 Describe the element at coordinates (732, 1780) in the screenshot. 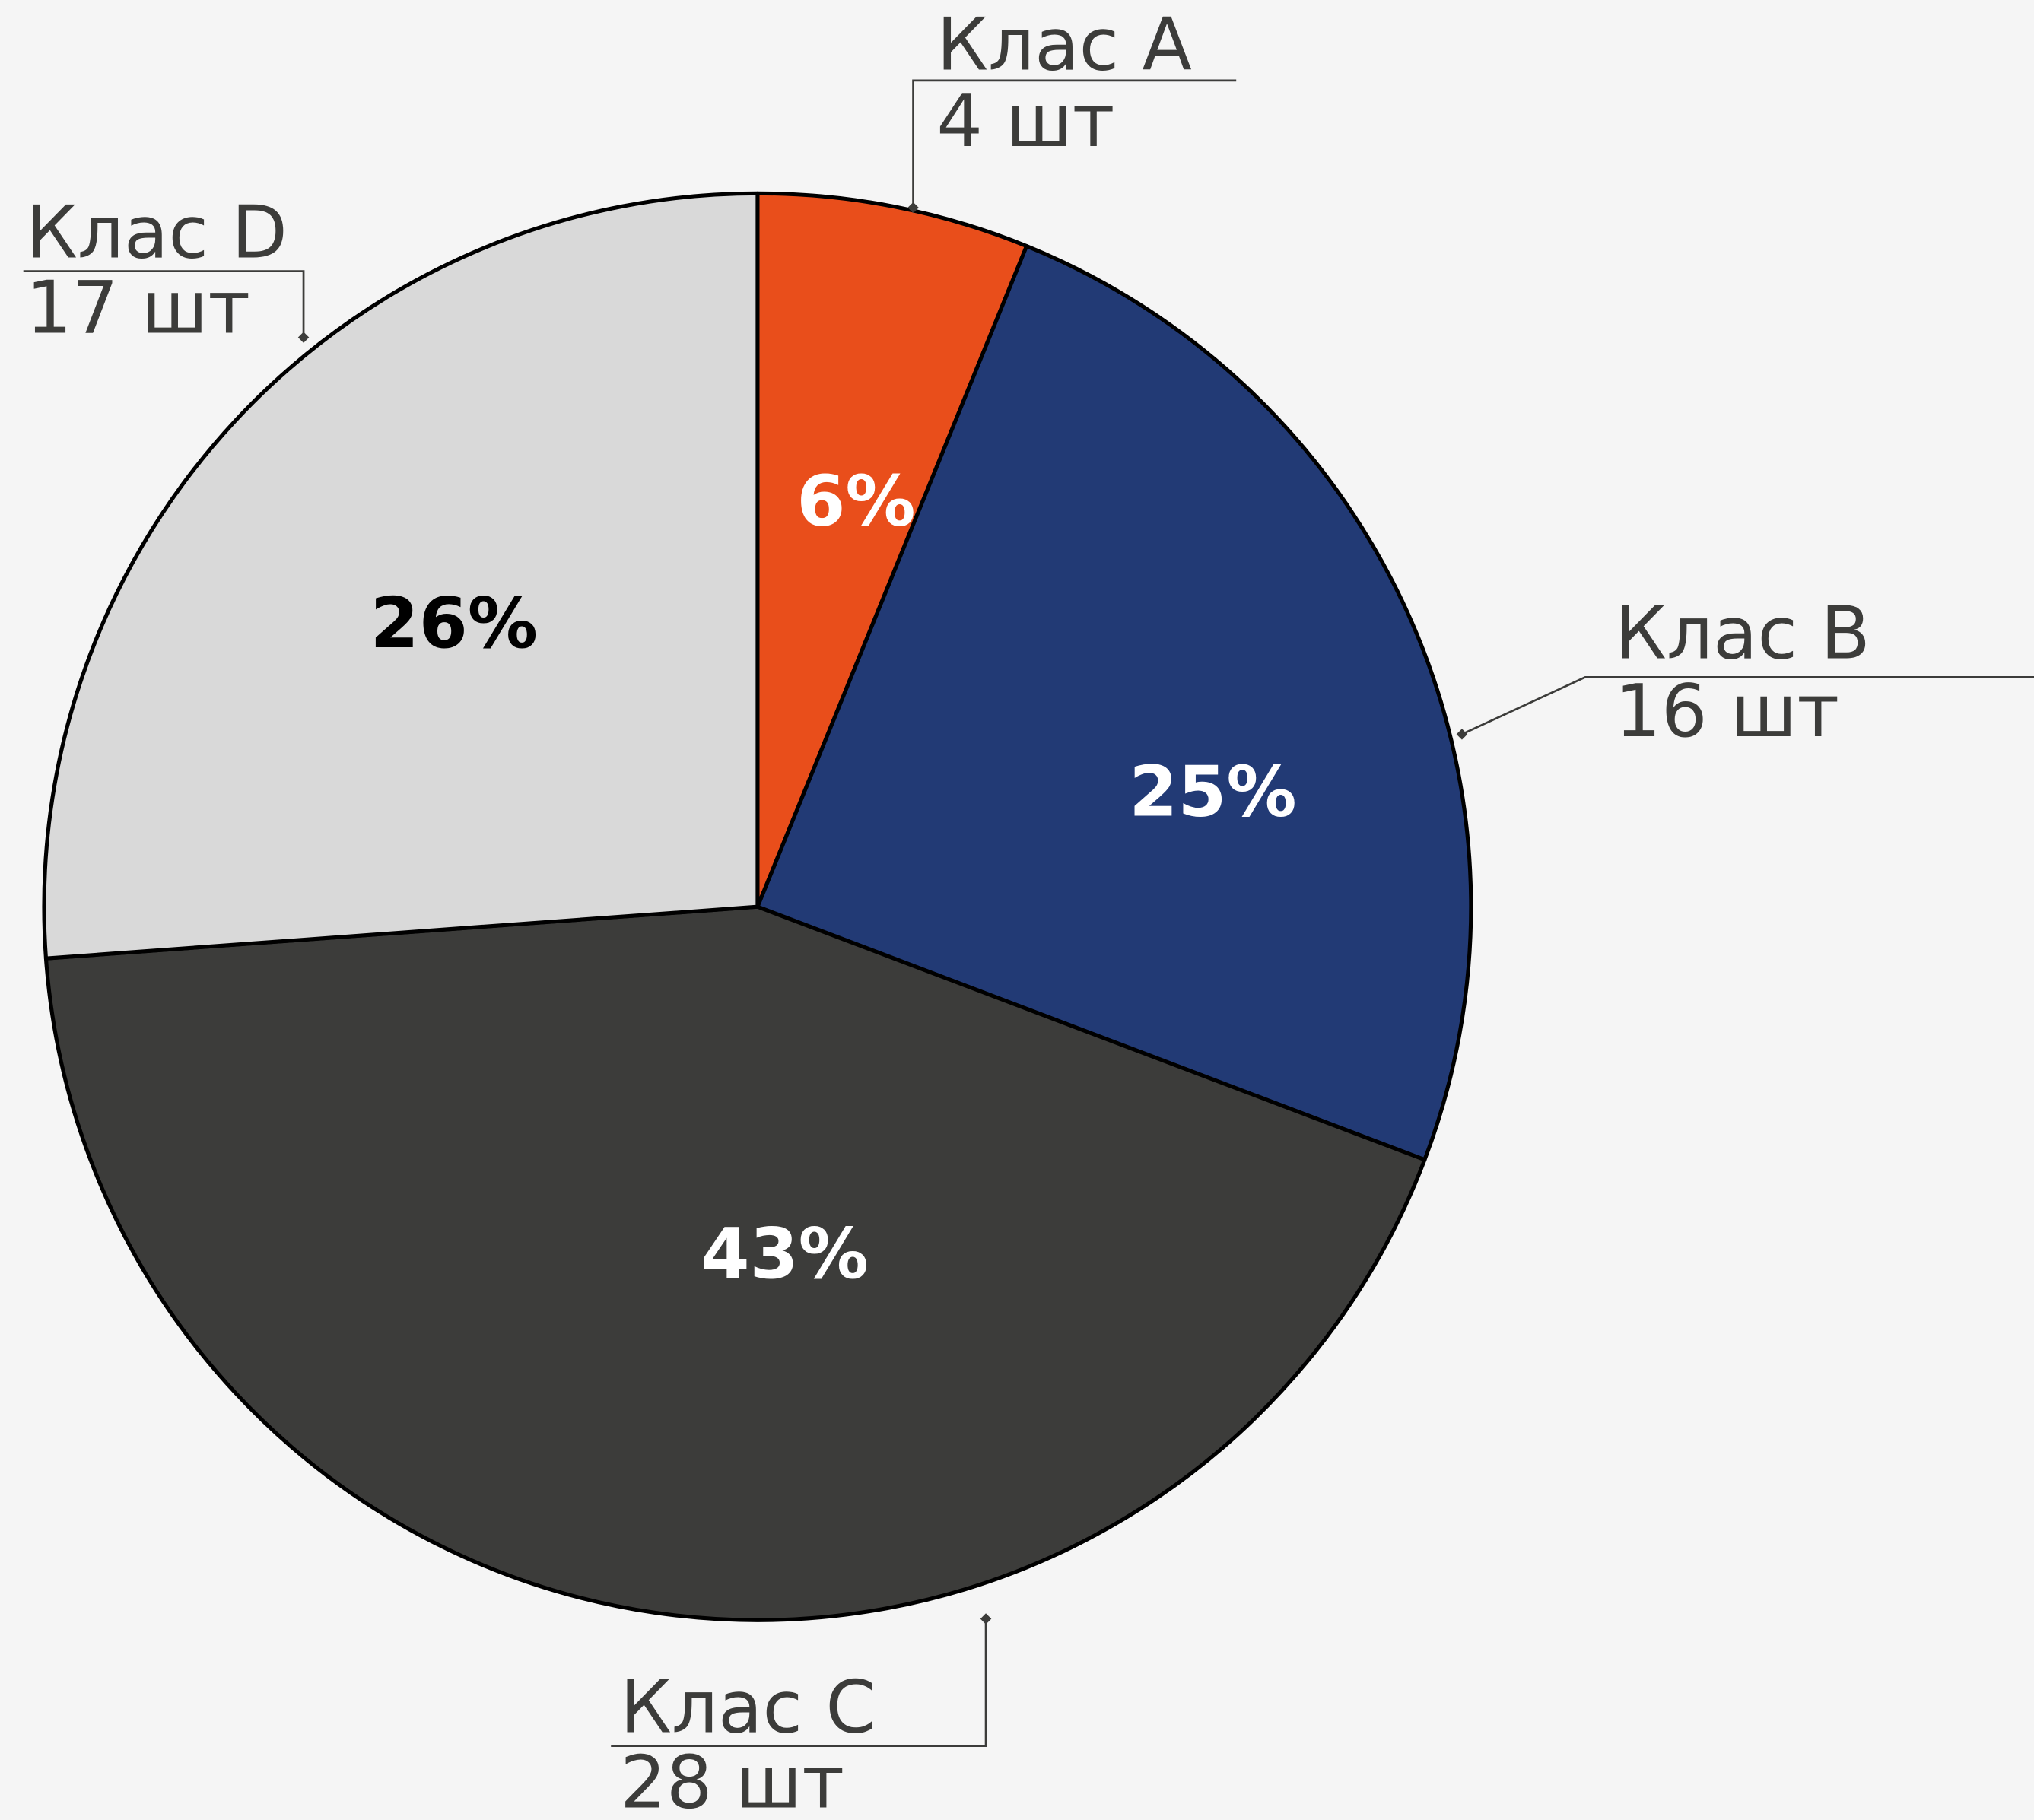

I see `value-label: 28 шт` at that location.